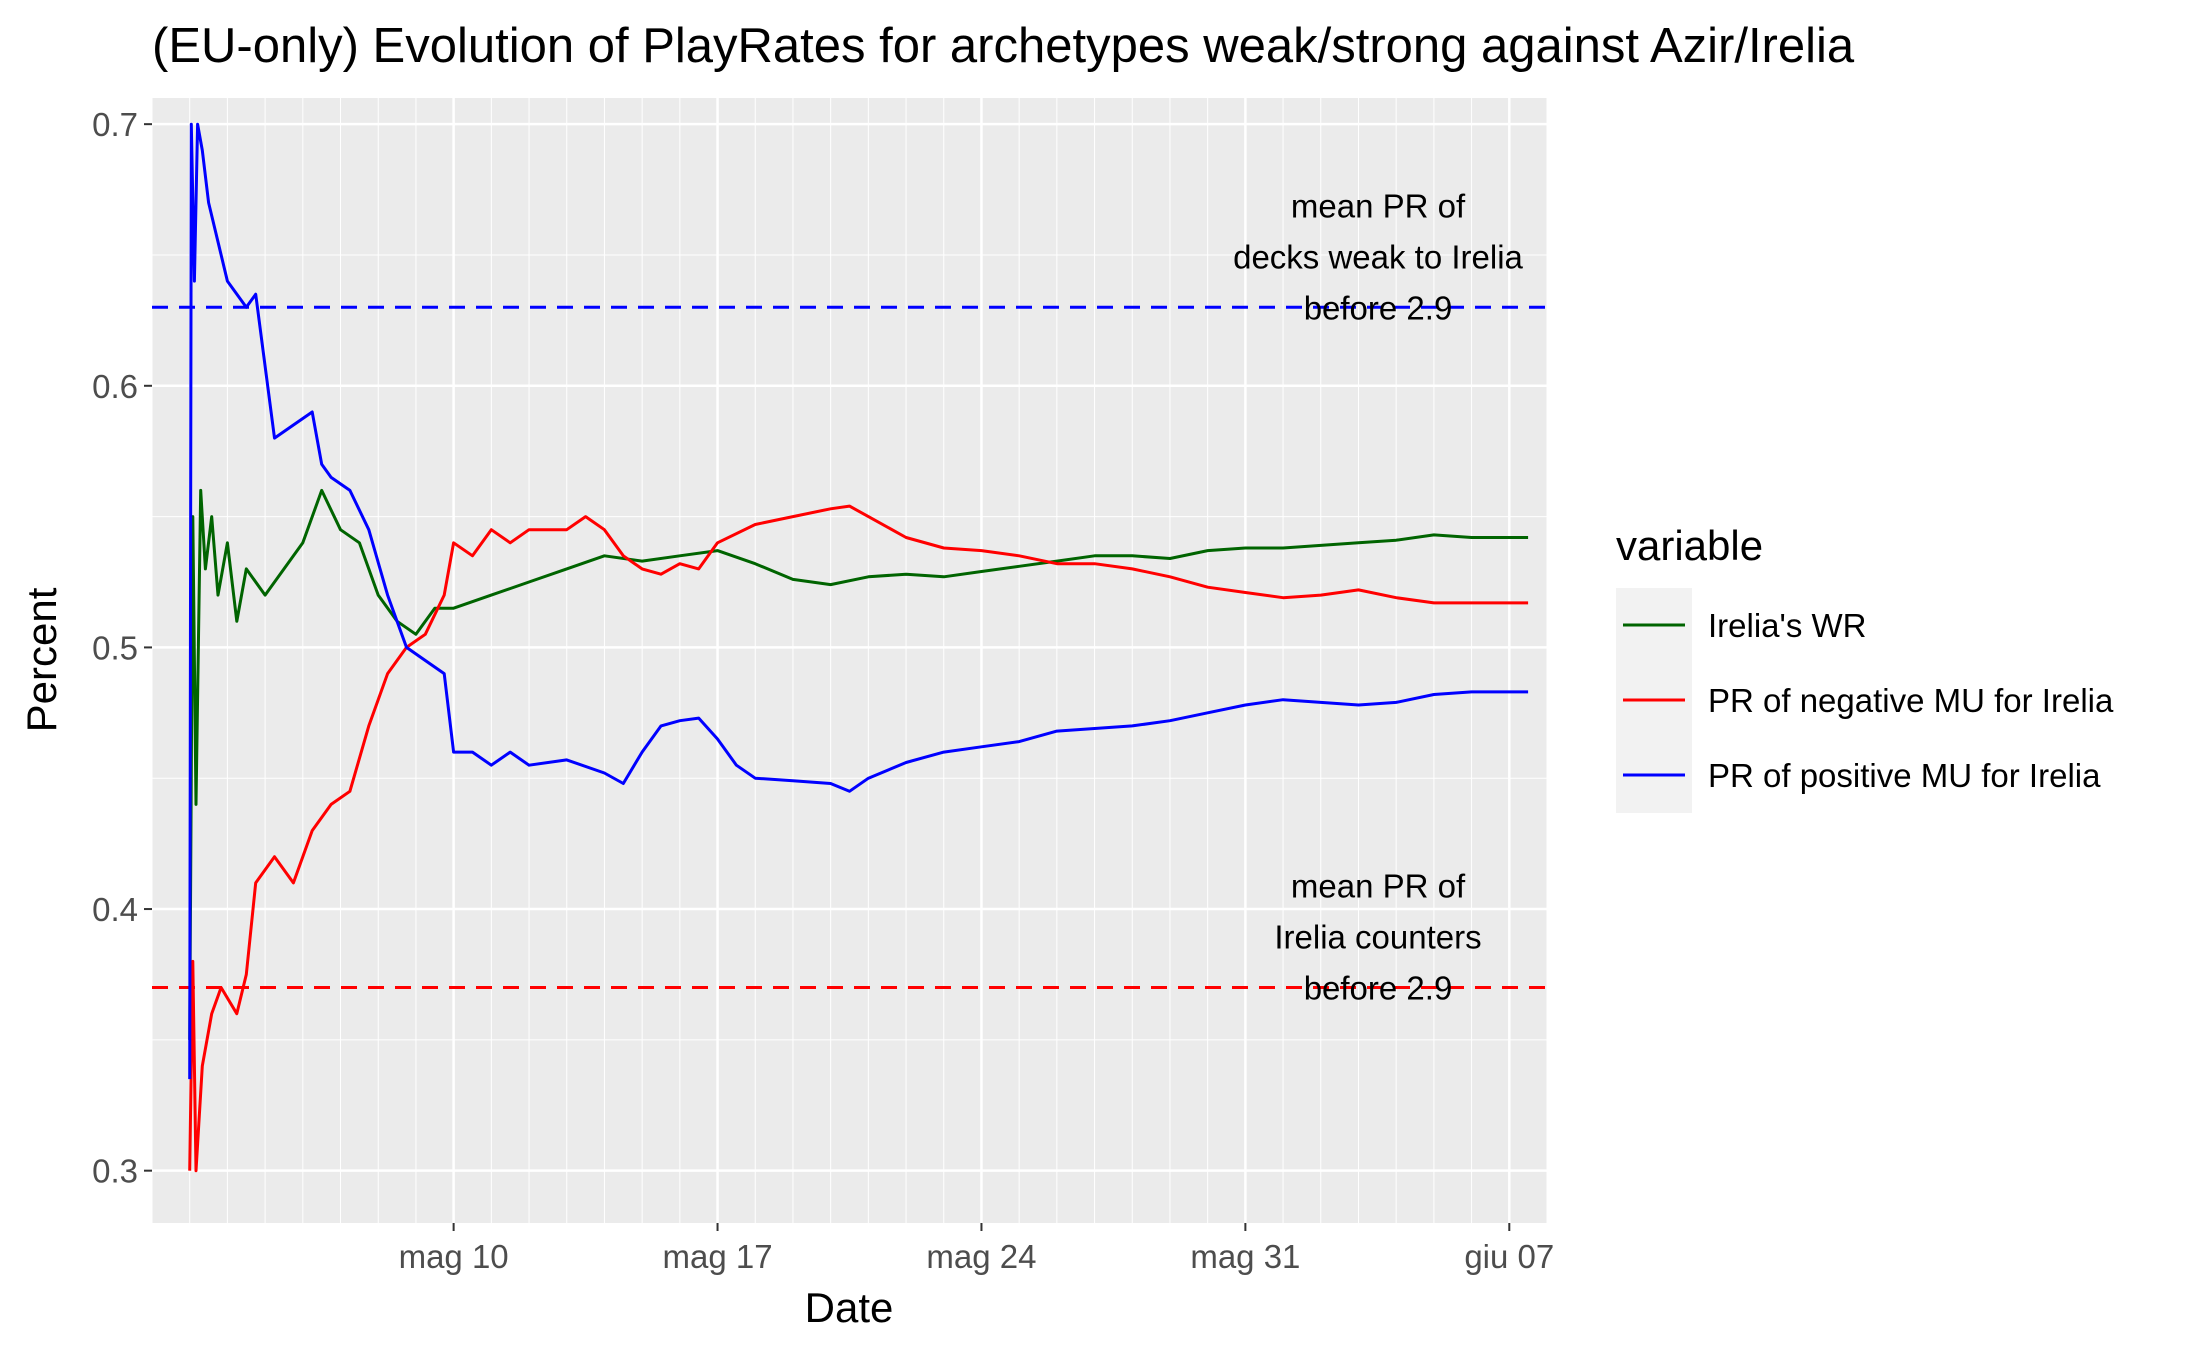 The width and height of the screenshot is (2187, 1350). What do you see at coordinates (1689, 545) in the screenshot?
I see `legend-title: variable` at bounding box center [1689, 545].